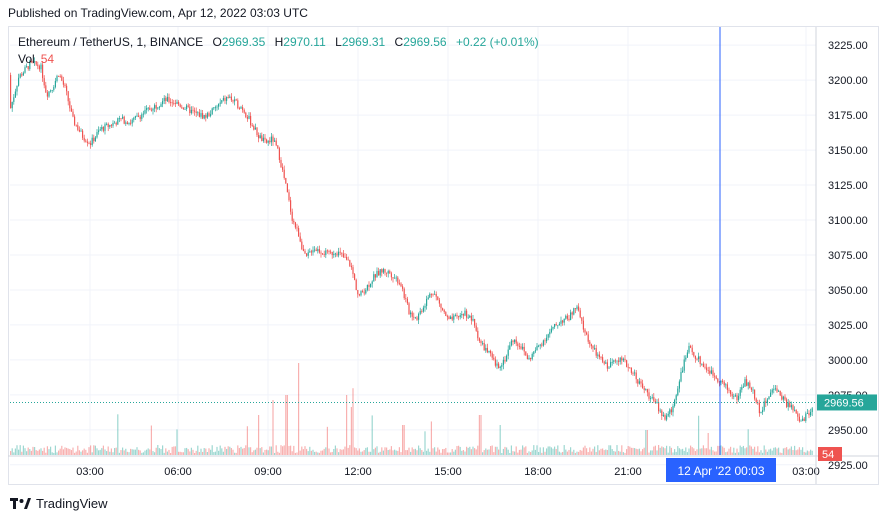  Describe the element at coordinates (363, 42) in the screenshot. I see `low-value: 2969.31` at that location.